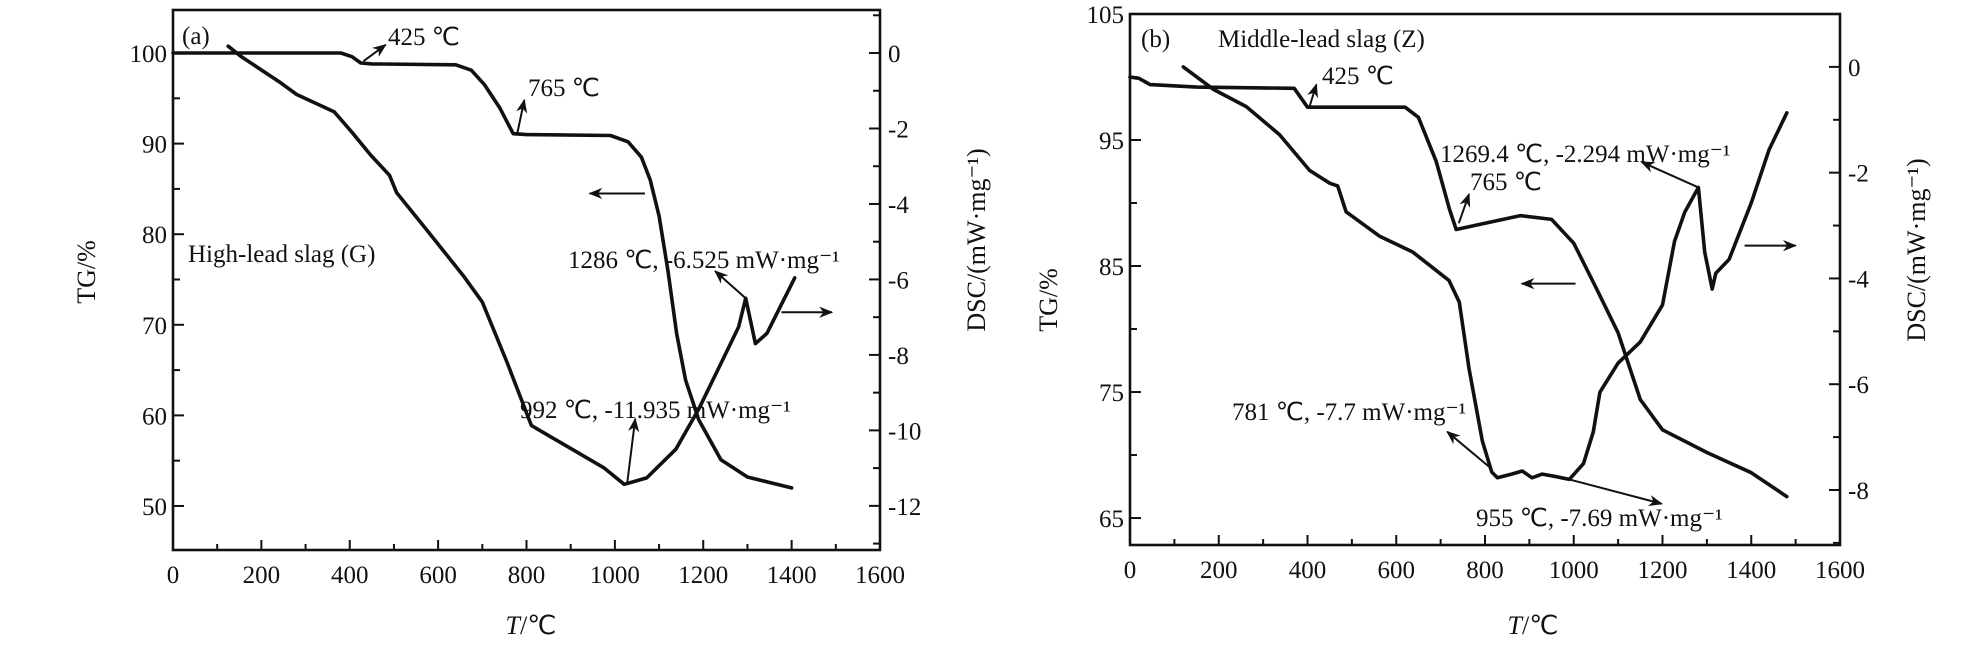 Image resolution: width=1982 pixels, height=648 pixels. I want to click on annotation-label: 1269.4 ℃, -2.294 mW·mg⁻¹, so click(1585, 154).